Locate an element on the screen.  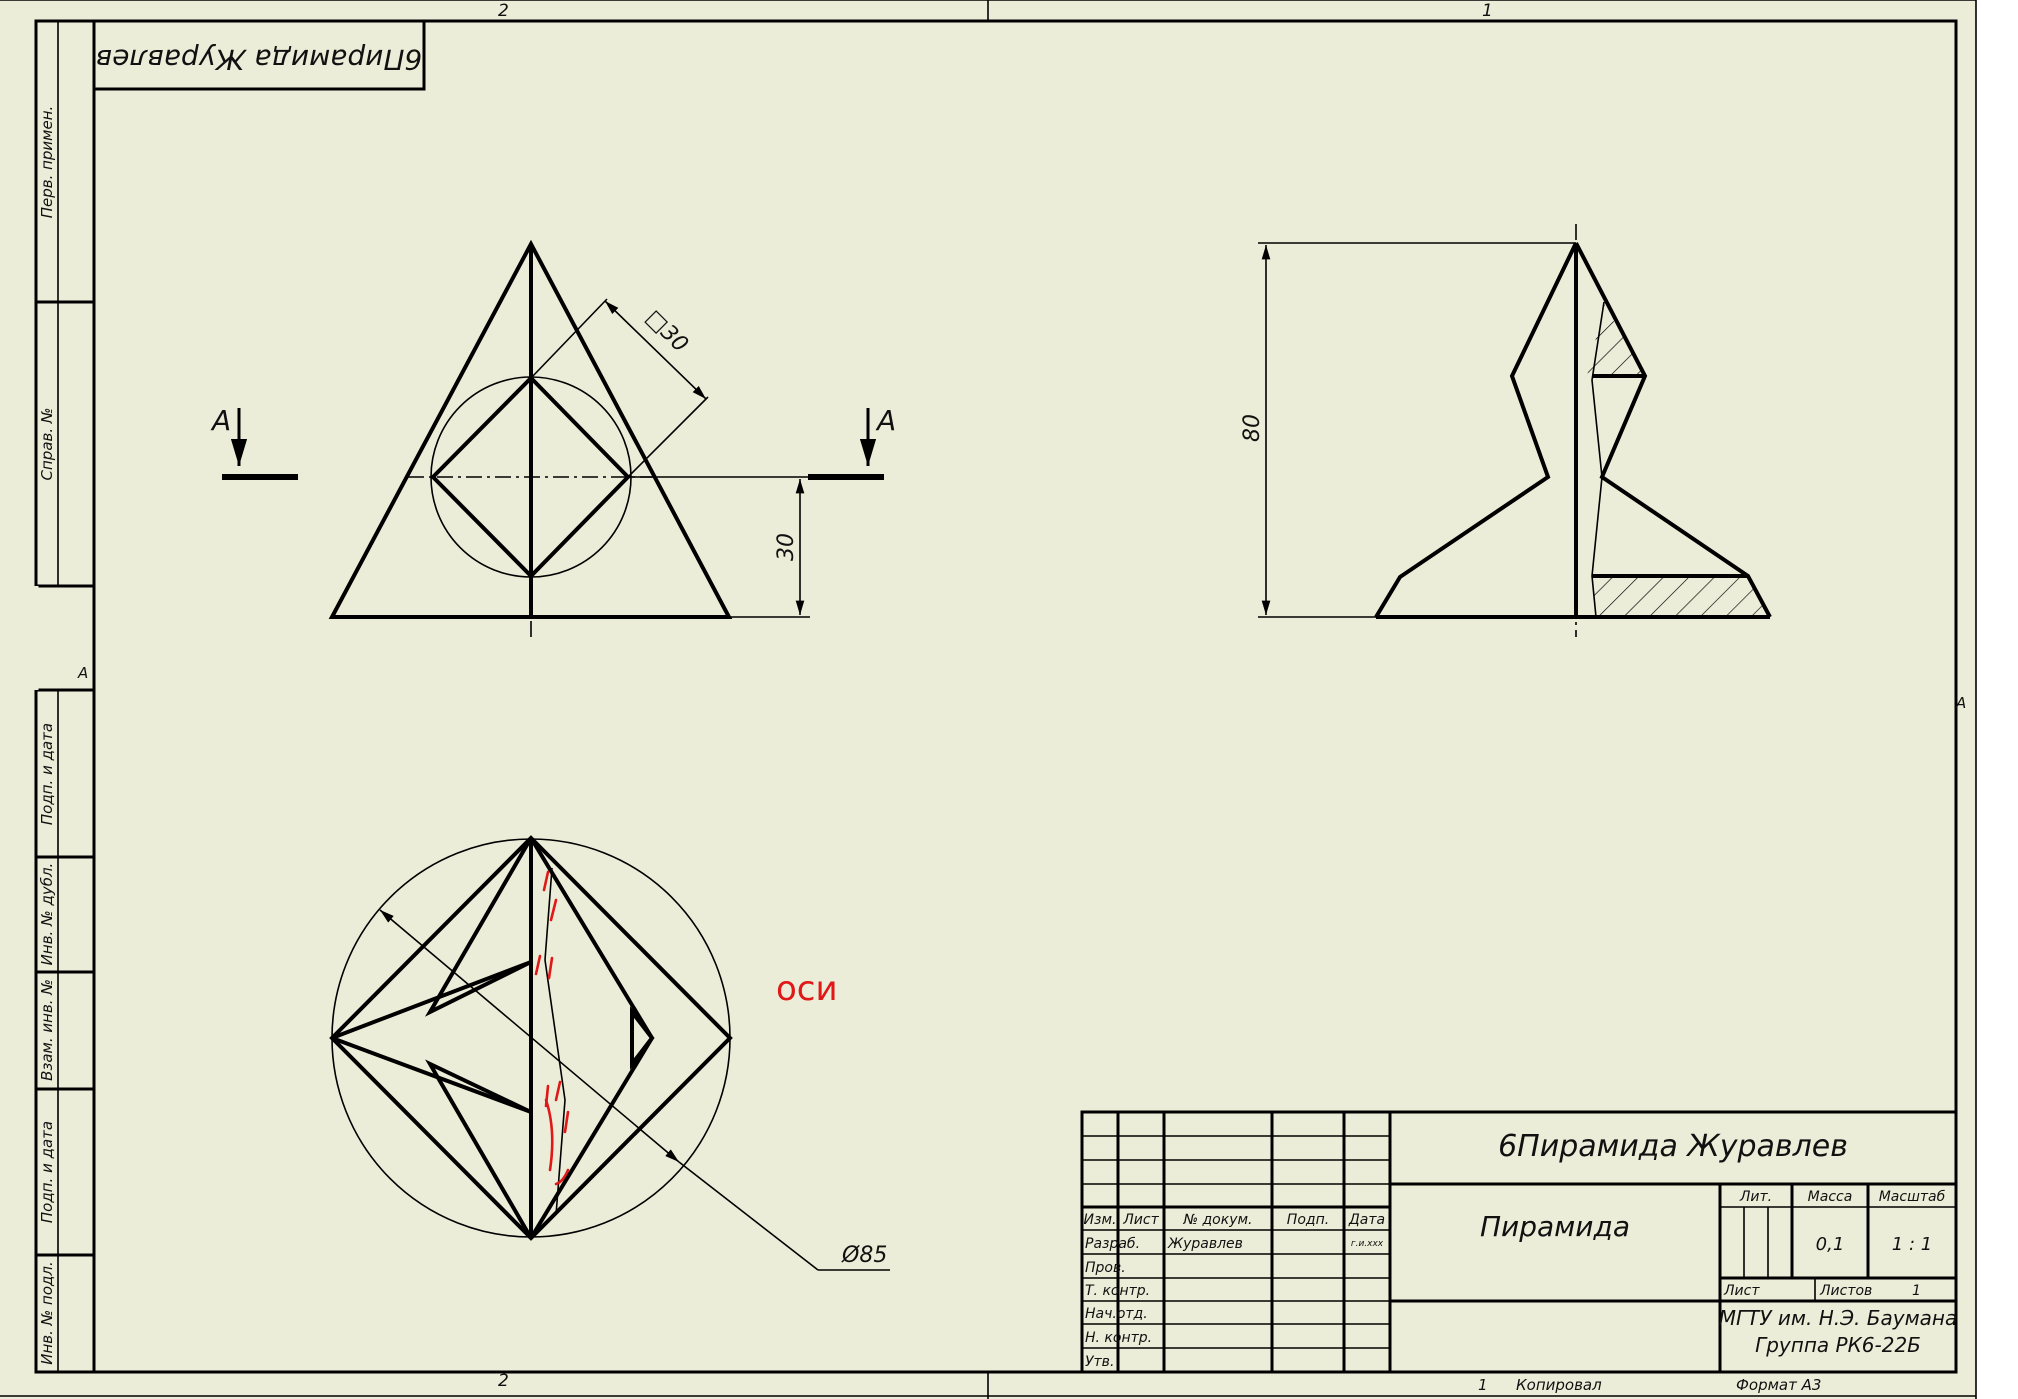
col-header: Дата is located at coordinates (1366, 1220).